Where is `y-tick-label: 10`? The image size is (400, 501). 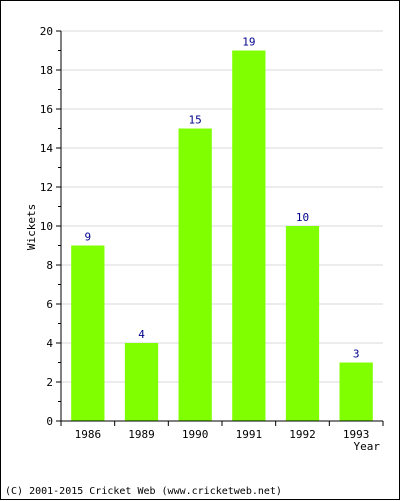 y-tick-label: 10 is located at coordinates (46, 226).